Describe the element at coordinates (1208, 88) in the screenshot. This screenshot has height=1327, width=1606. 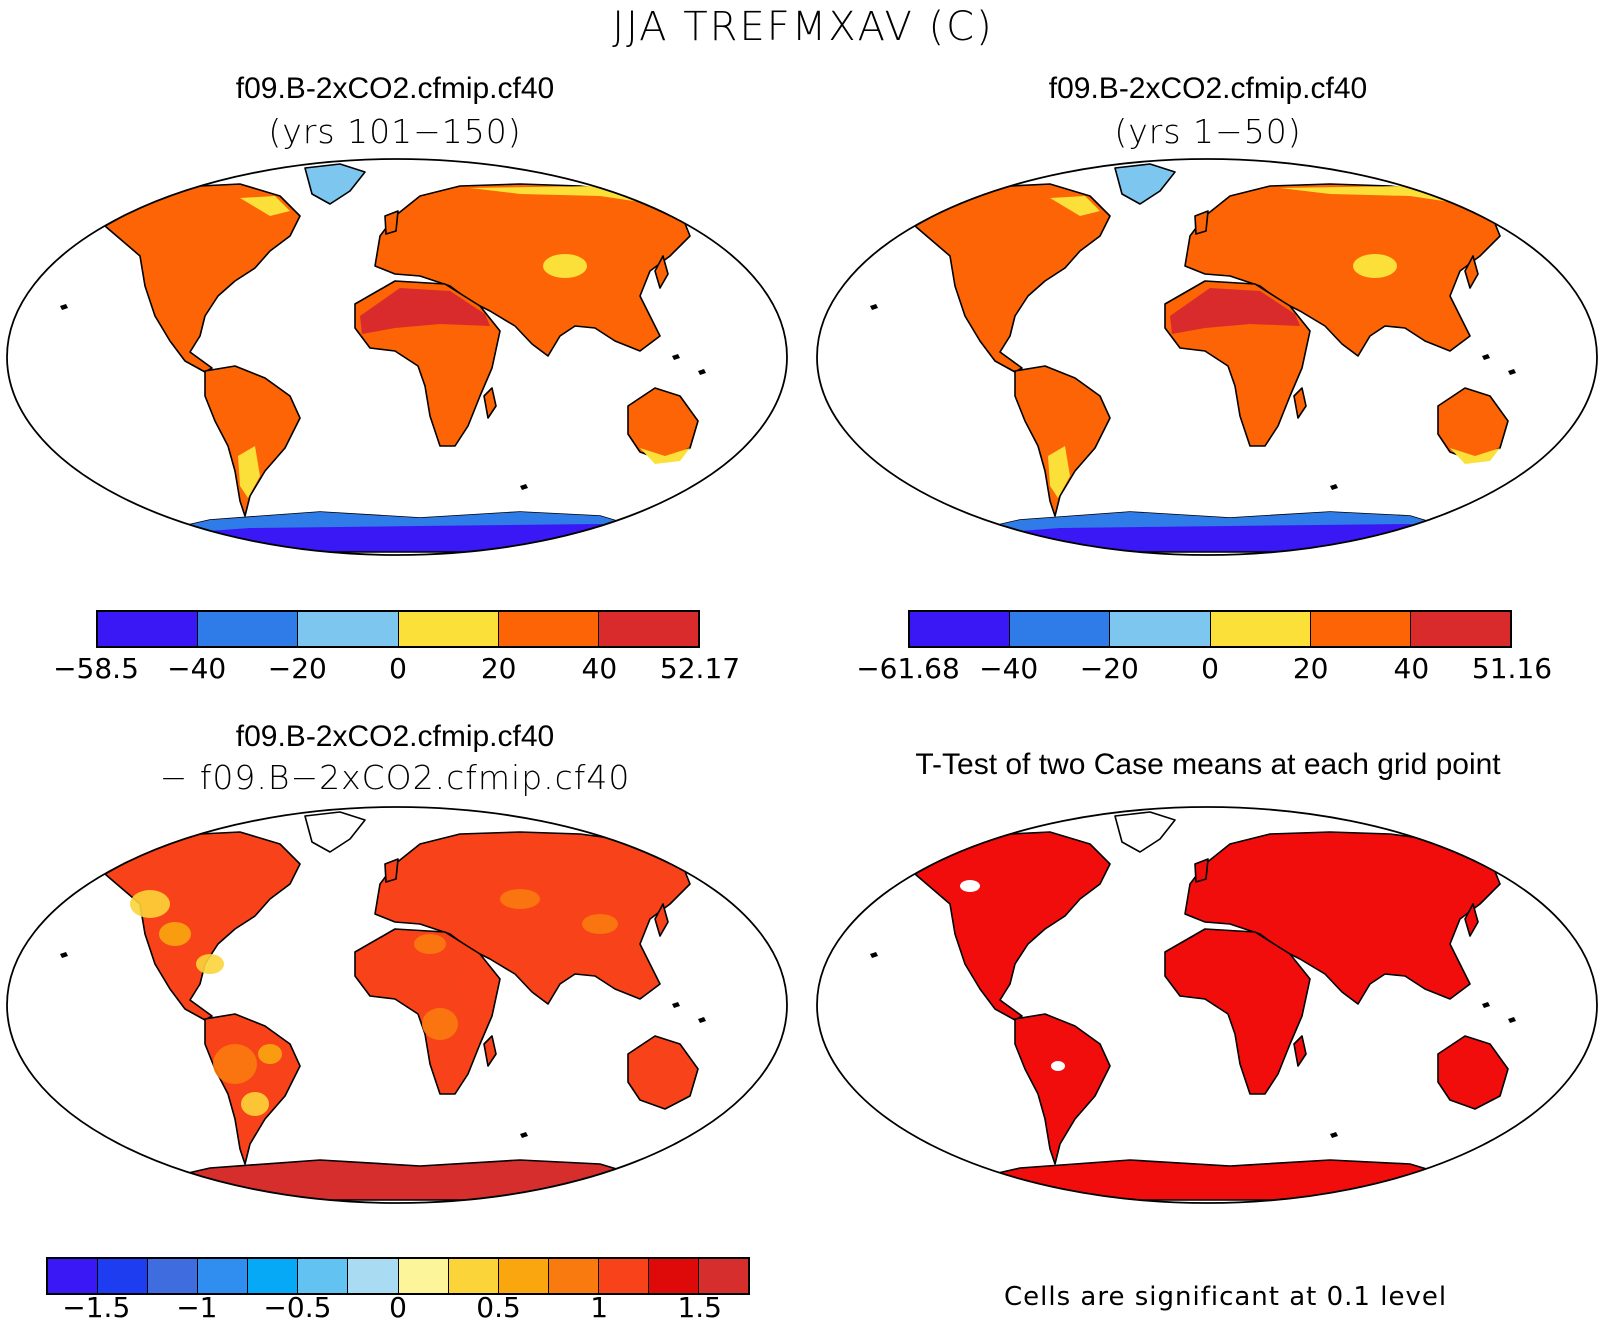
I see `panel-2-title: f09.B-2xCO2.cfmip.cf40` at that location.